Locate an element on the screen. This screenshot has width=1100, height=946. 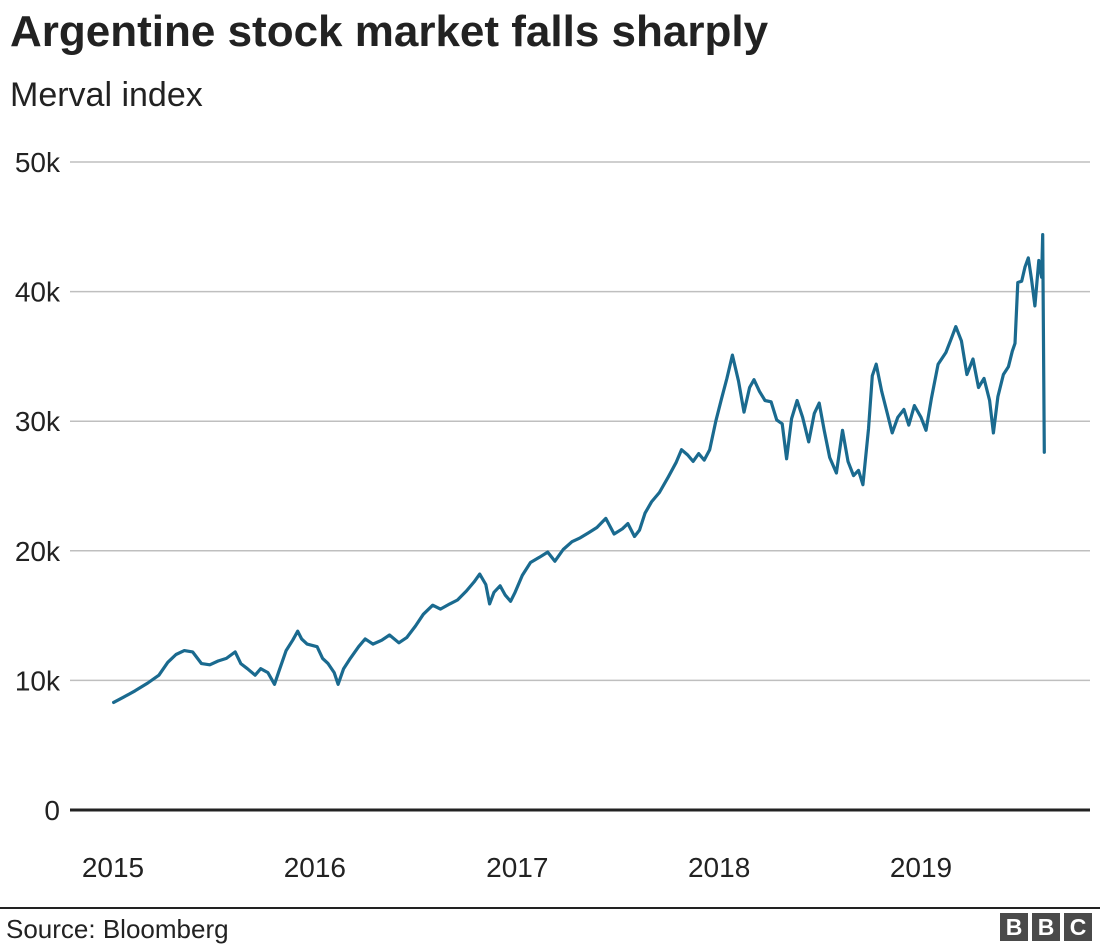
x-tick-label: 2015 is located at coordinates (113, 867).